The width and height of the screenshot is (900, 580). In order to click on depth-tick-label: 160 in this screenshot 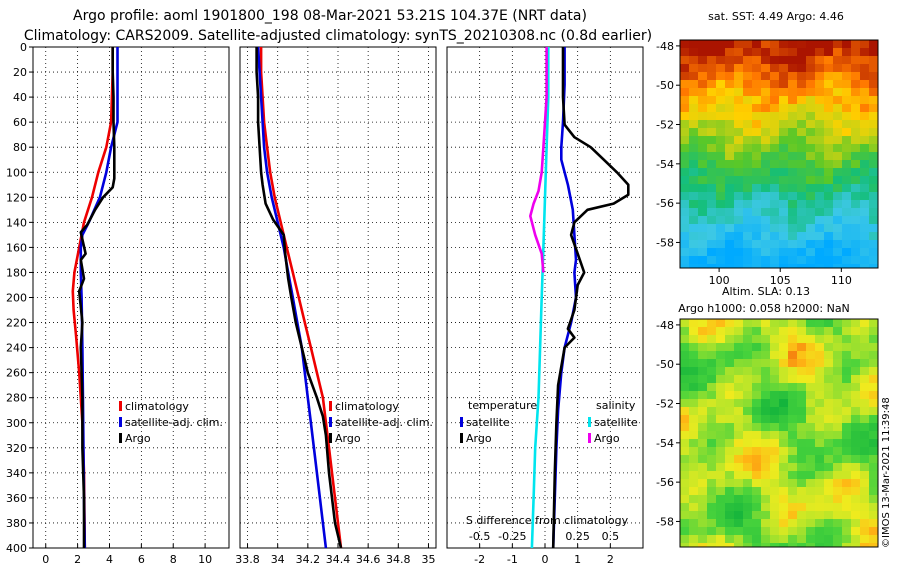, I will do `click(16, 247)`.